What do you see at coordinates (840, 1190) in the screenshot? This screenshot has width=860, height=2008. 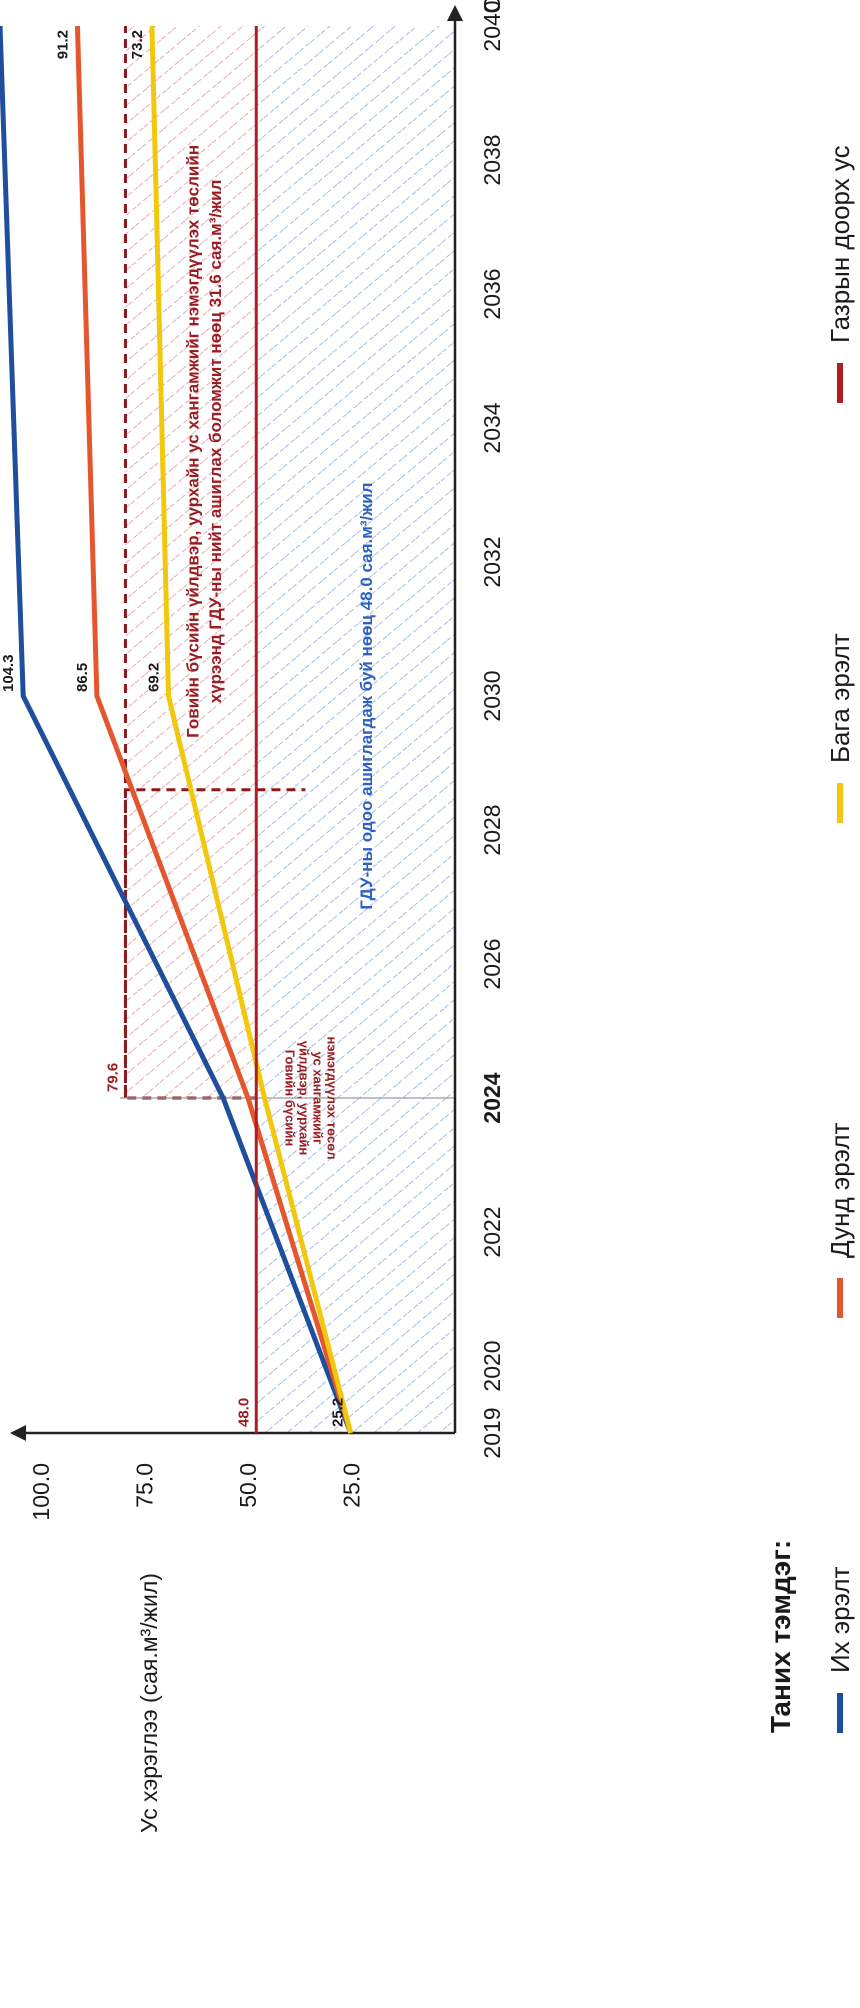 I see `legend-label: Дунд эрэлт` at bounding box center [840, 1190].